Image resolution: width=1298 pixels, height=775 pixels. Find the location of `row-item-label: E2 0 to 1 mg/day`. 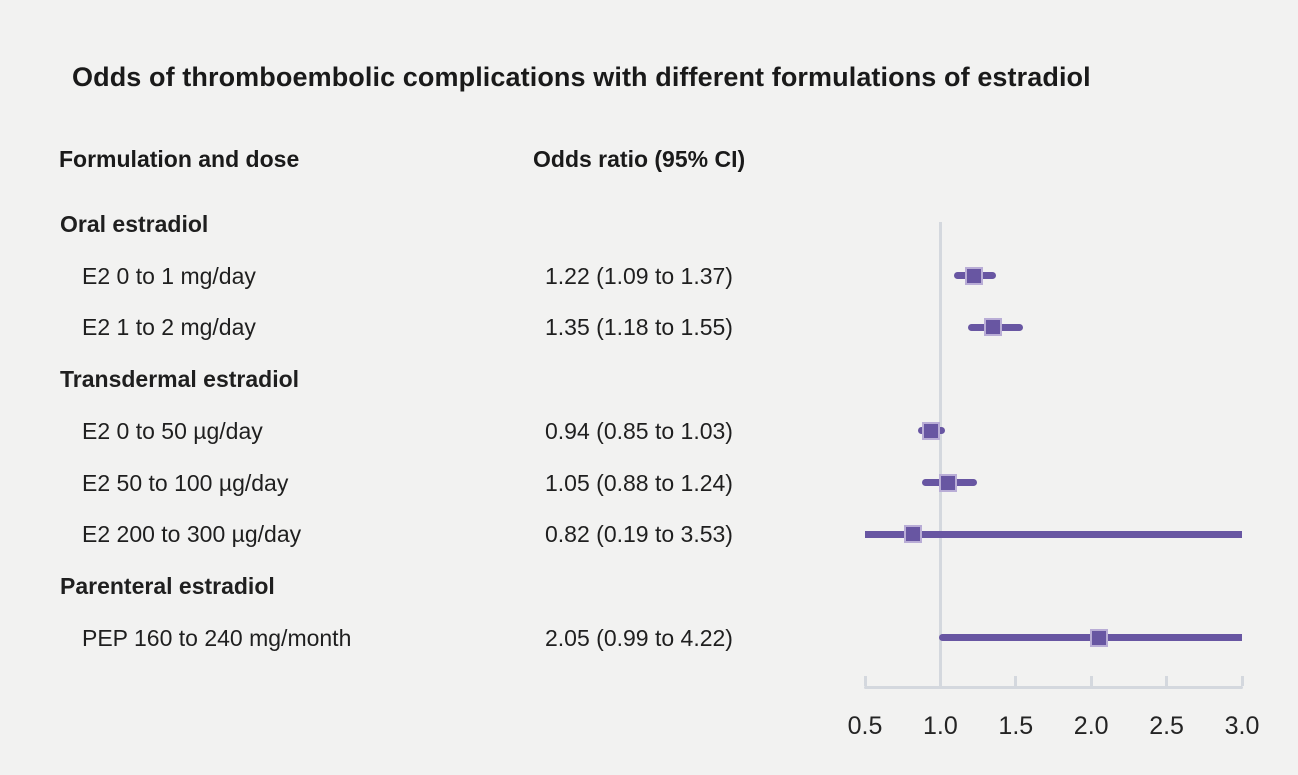

row-item-label: E2 0 to 1 mg/day is located at coordinates (169, 275).